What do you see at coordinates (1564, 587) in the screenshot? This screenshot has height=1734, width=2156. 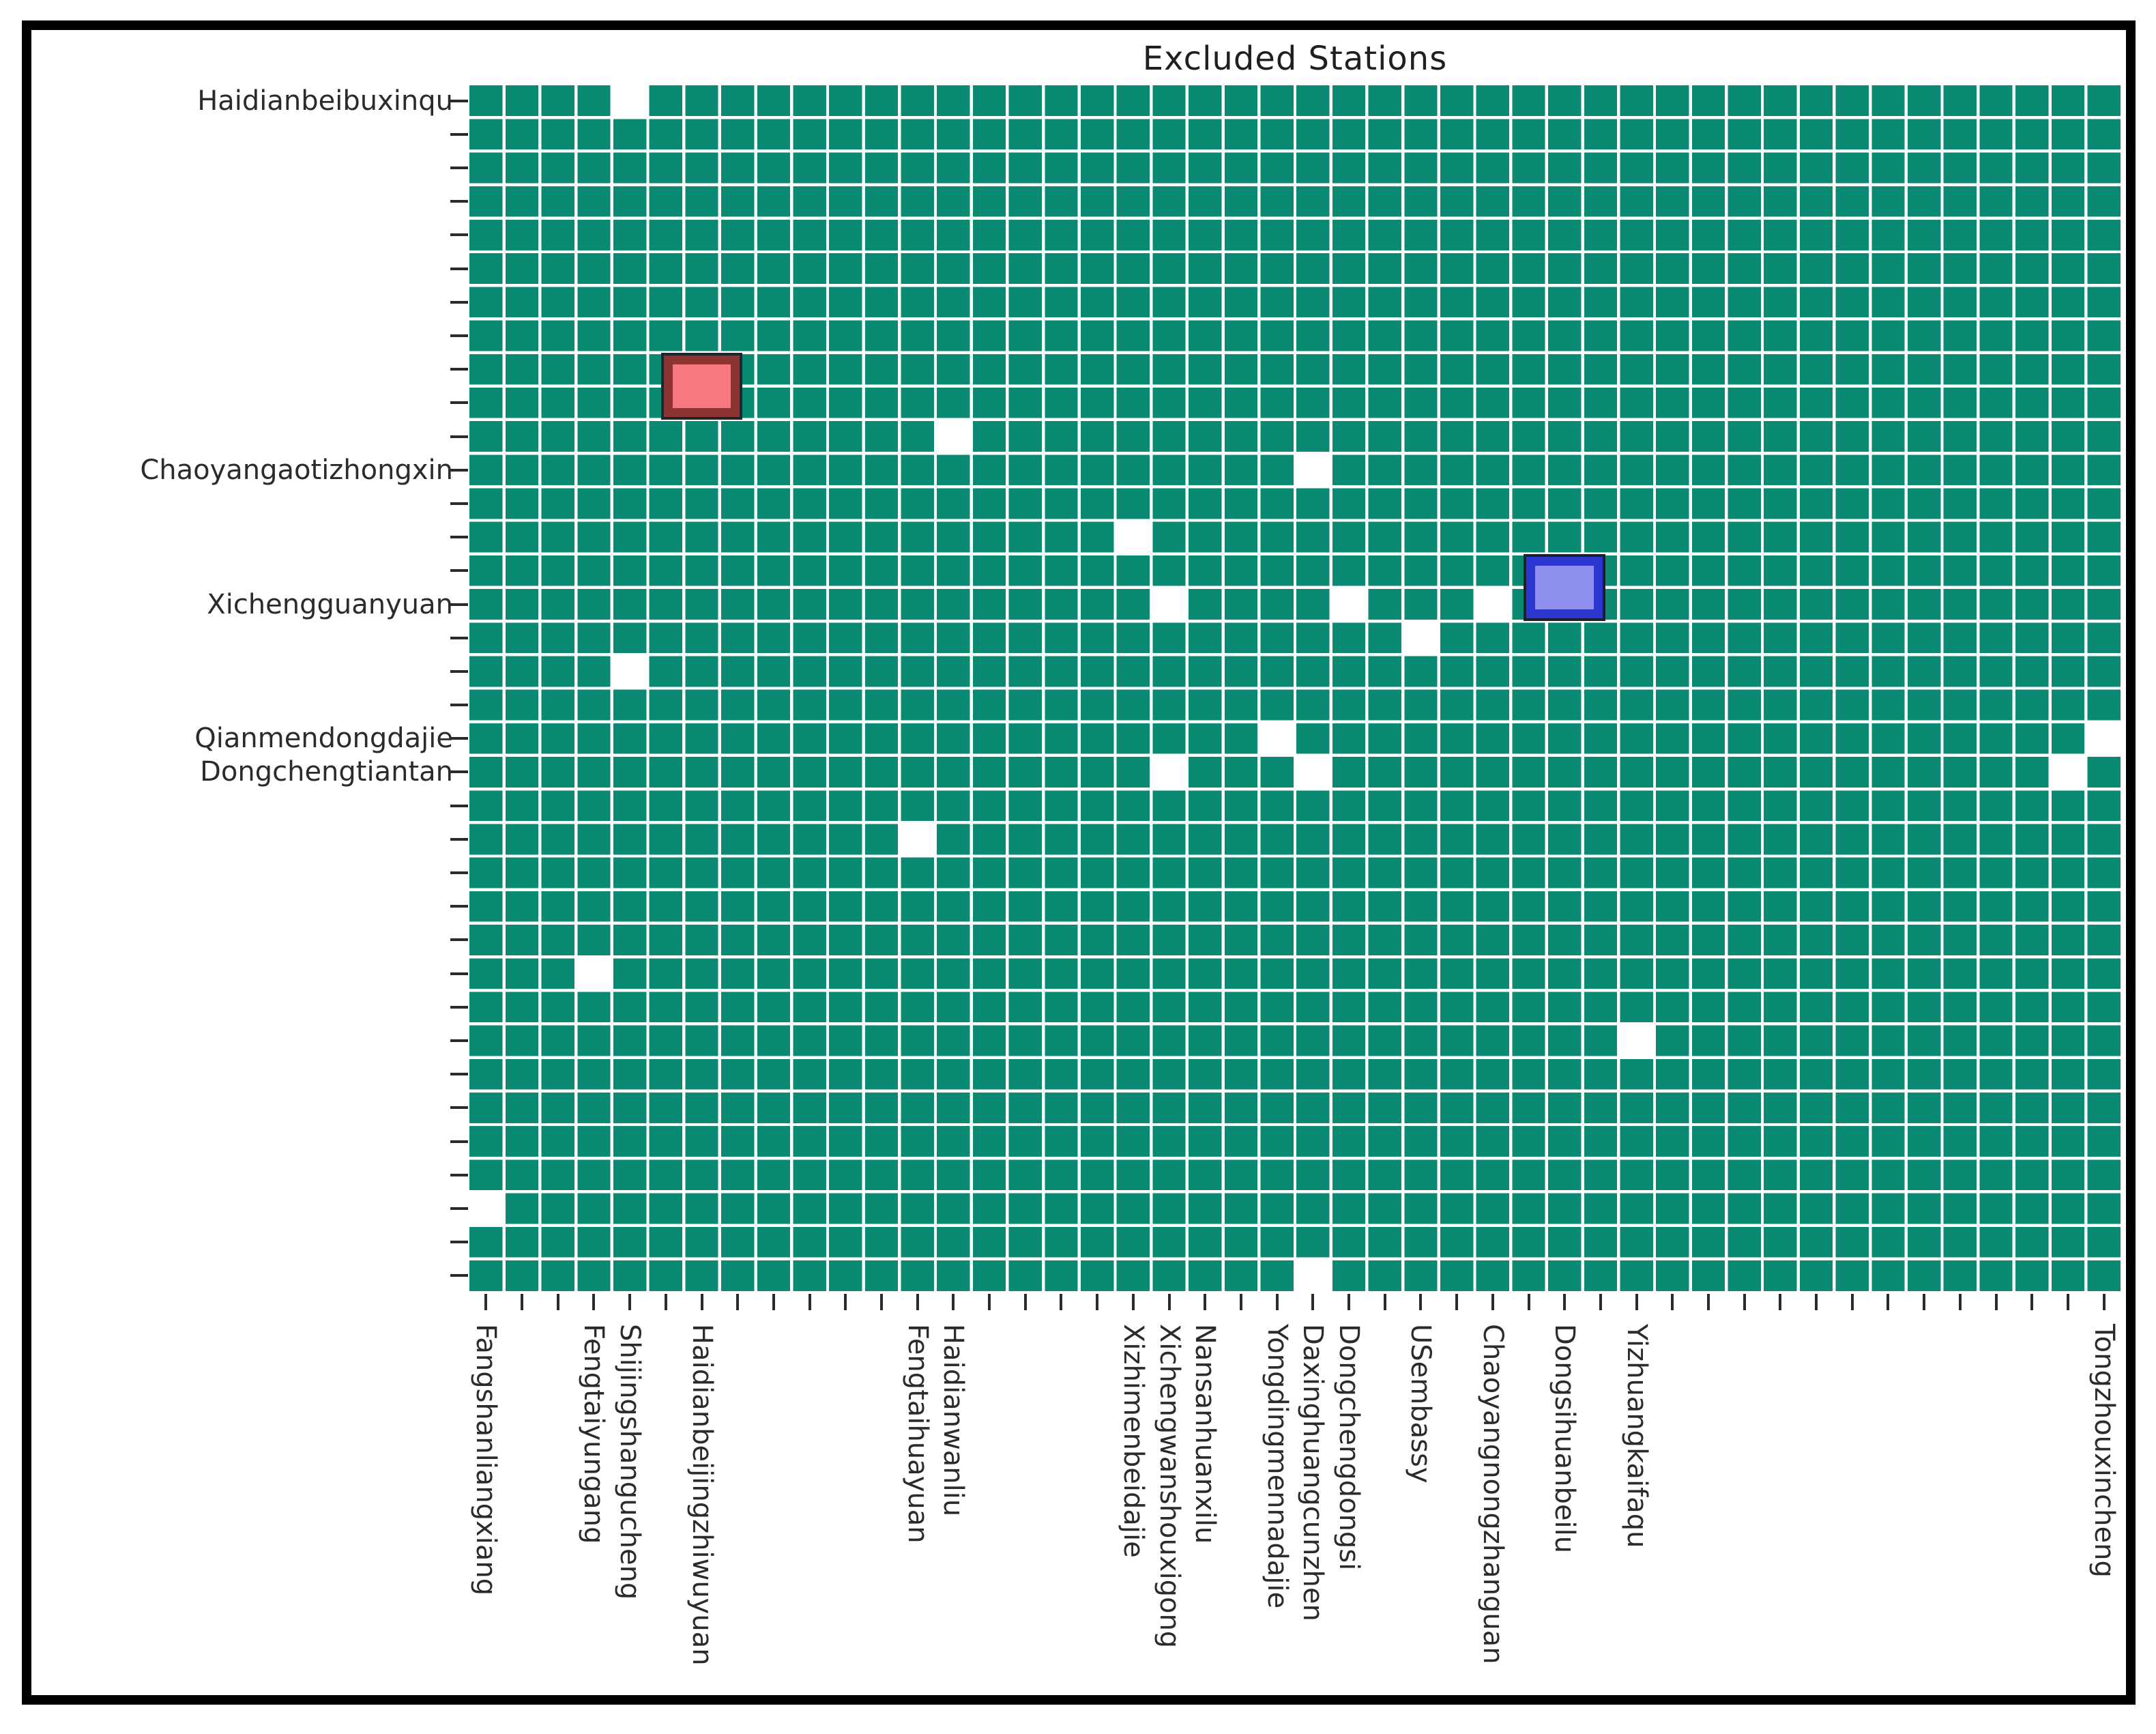 I see `blue-marker` at bounding box center [1564, 587].